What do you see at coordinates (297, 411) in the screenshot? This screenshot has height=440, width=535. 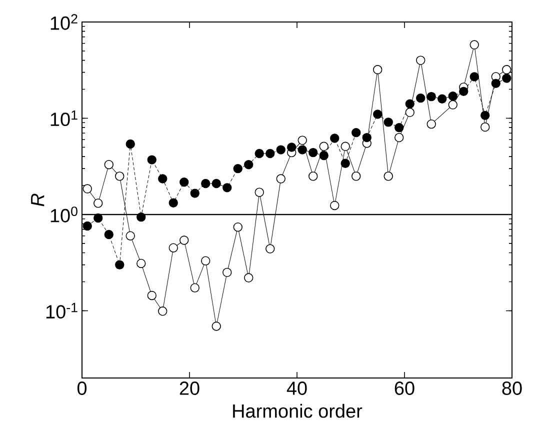 I see `x-axis-title: Harmonic order` at bounding box center [297, 411].